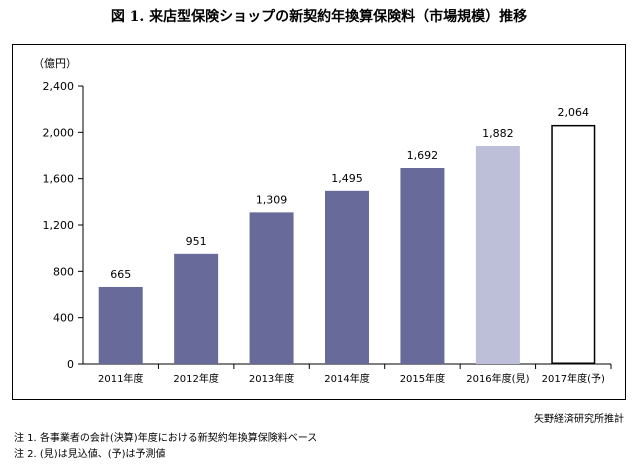  I want to click on data-label: 1,692, so click(423, 155).